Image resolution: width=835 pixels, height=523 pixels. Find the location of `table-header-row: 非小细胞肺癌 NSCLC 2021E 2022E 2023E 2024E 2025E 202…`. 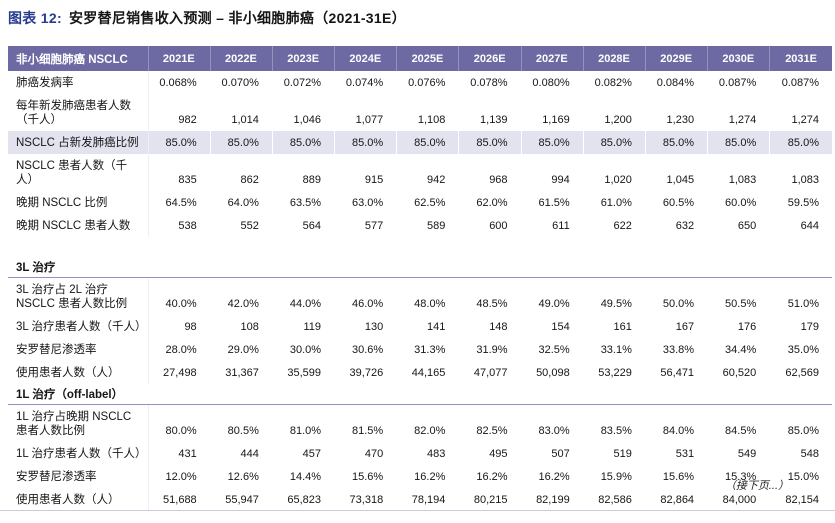

table-header-row: 非小细胞肺癌 NSCLC 2021E 2022E 2023E 2024E 2025E 202… is located at coordinates (420, 58).